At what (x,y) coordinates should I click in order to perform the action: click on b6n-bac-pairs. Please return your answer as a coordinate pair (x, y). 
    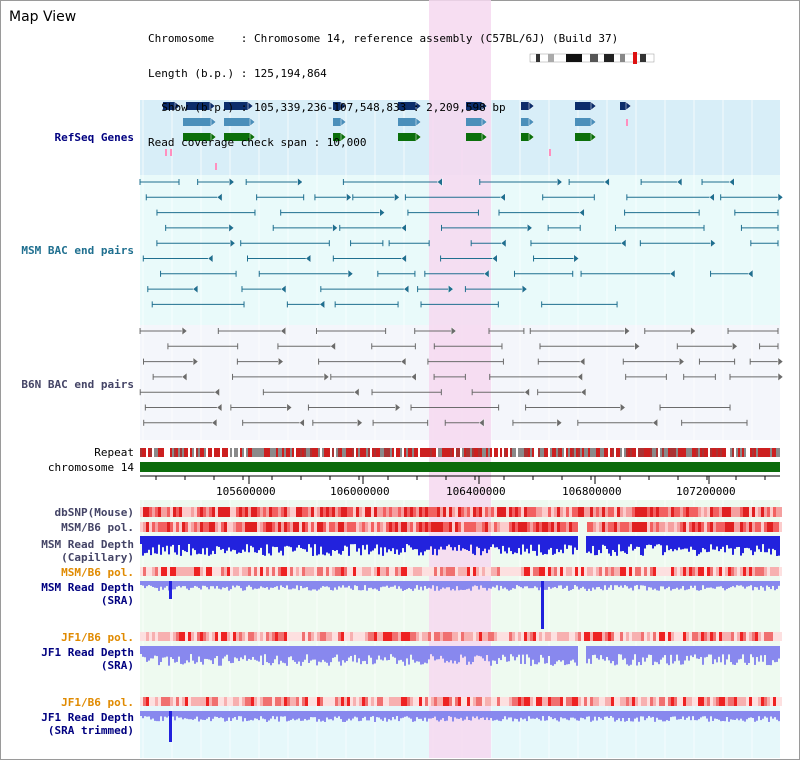
    Looking at the image, I should click on (461, 377).